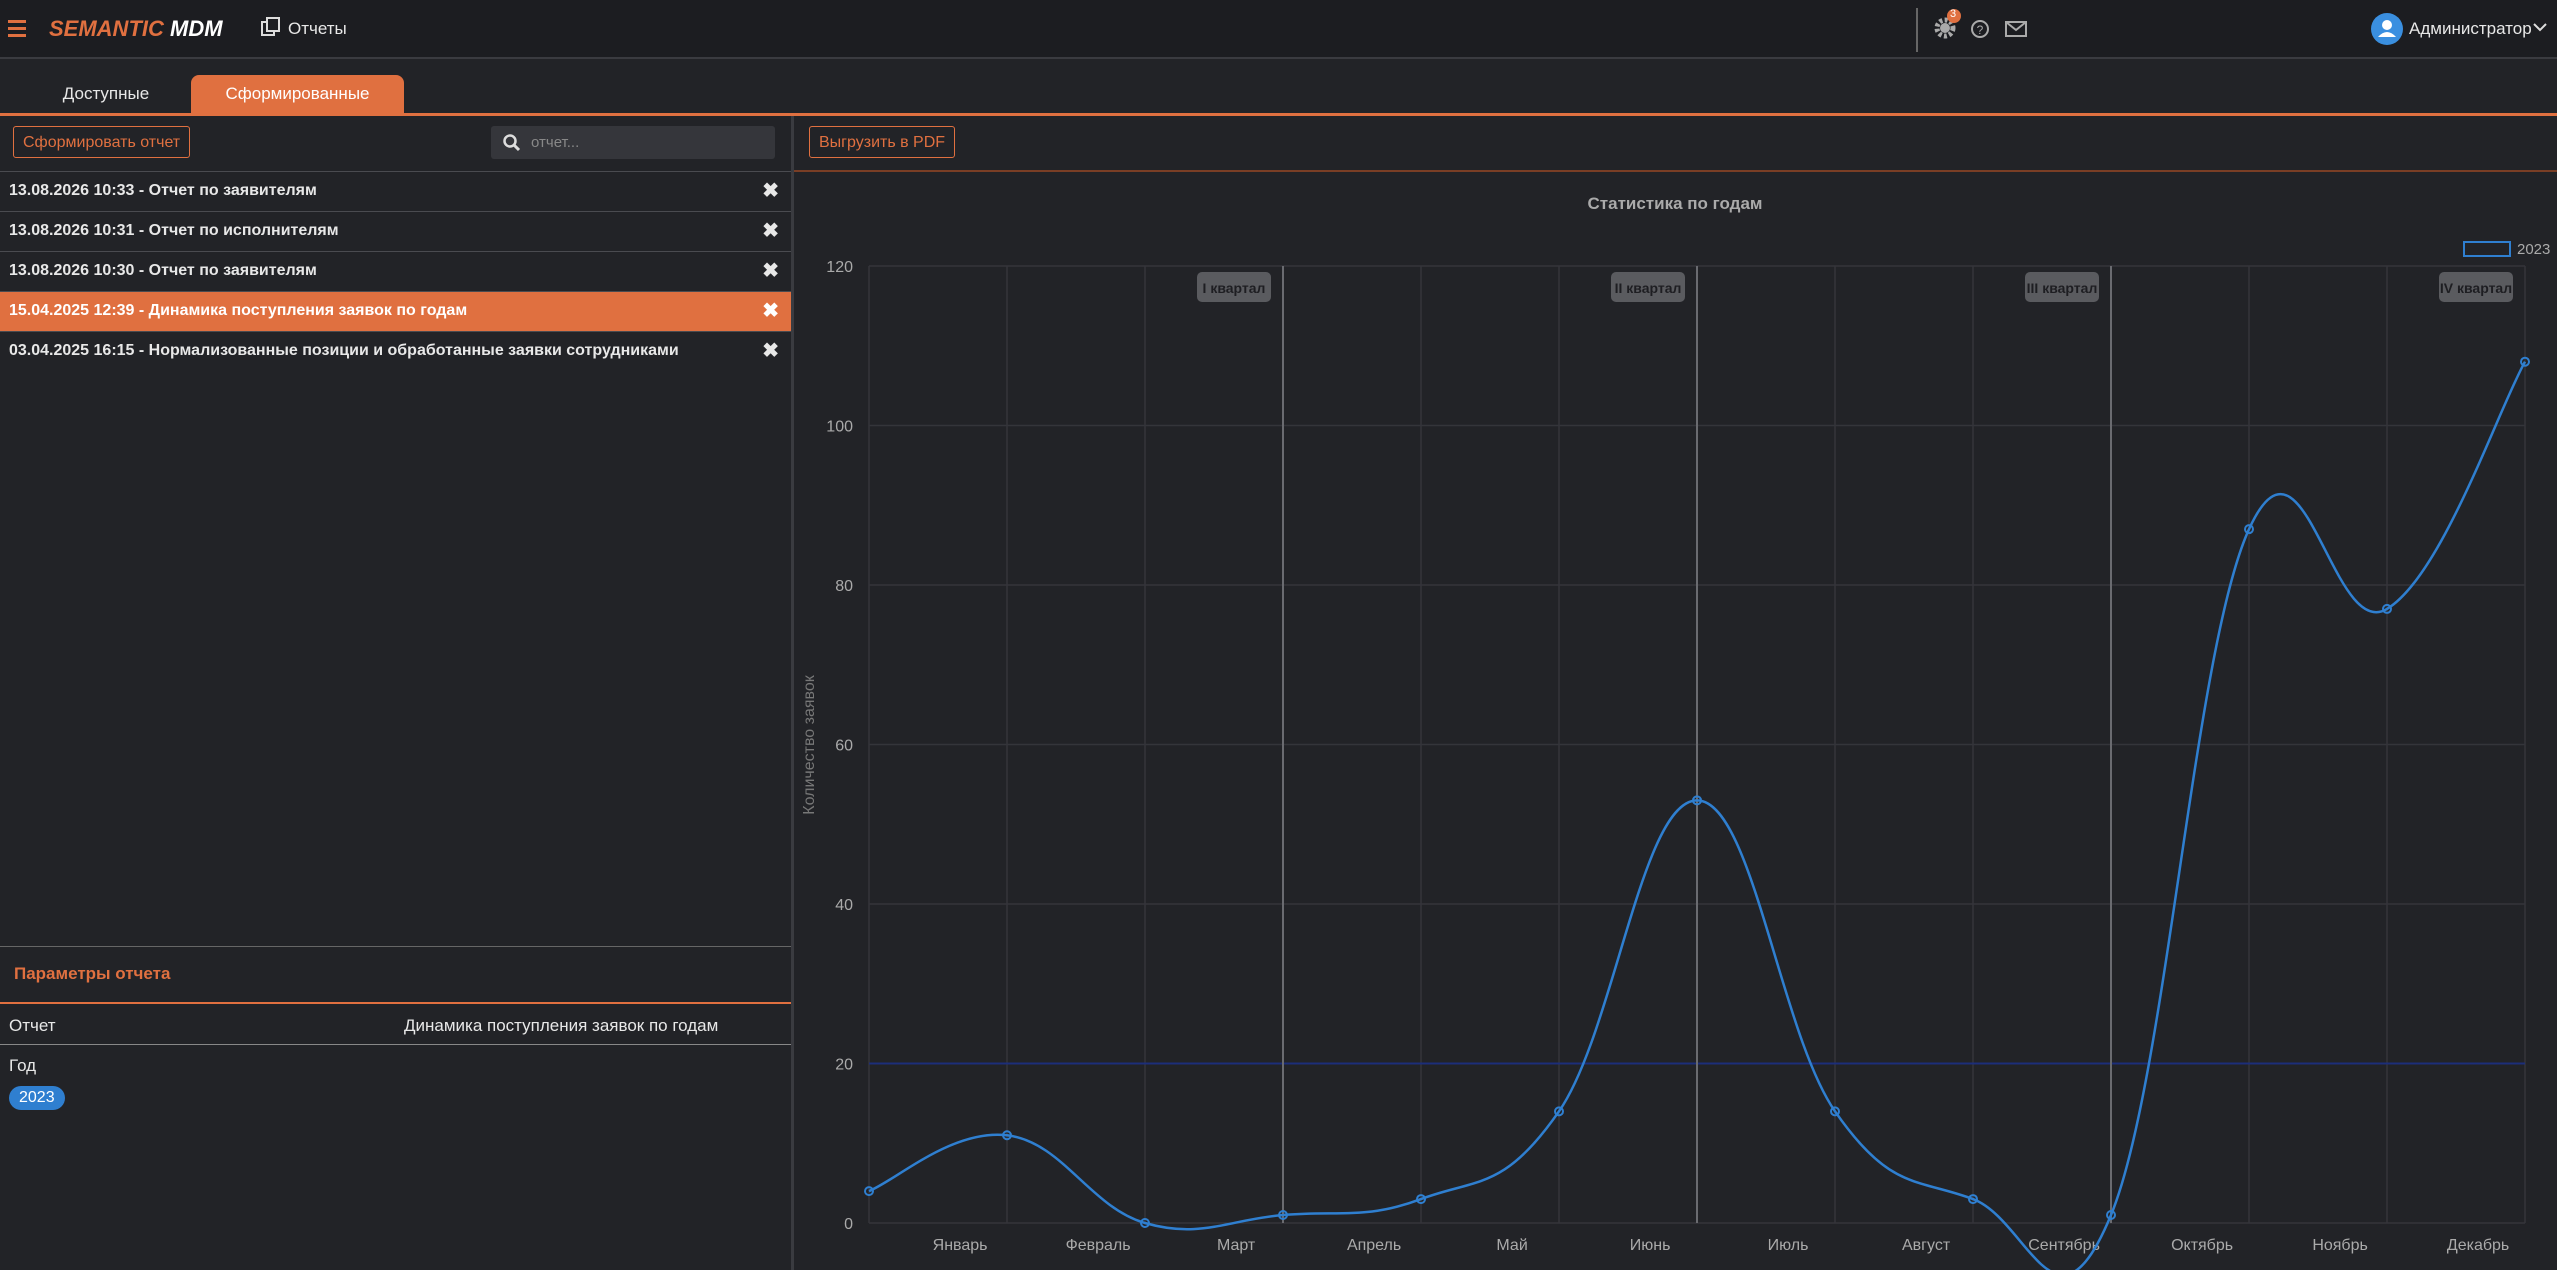  I want to click on report-title: 13.08.2026 10:31 - Отчет по исполнителям, so click(174, 230).